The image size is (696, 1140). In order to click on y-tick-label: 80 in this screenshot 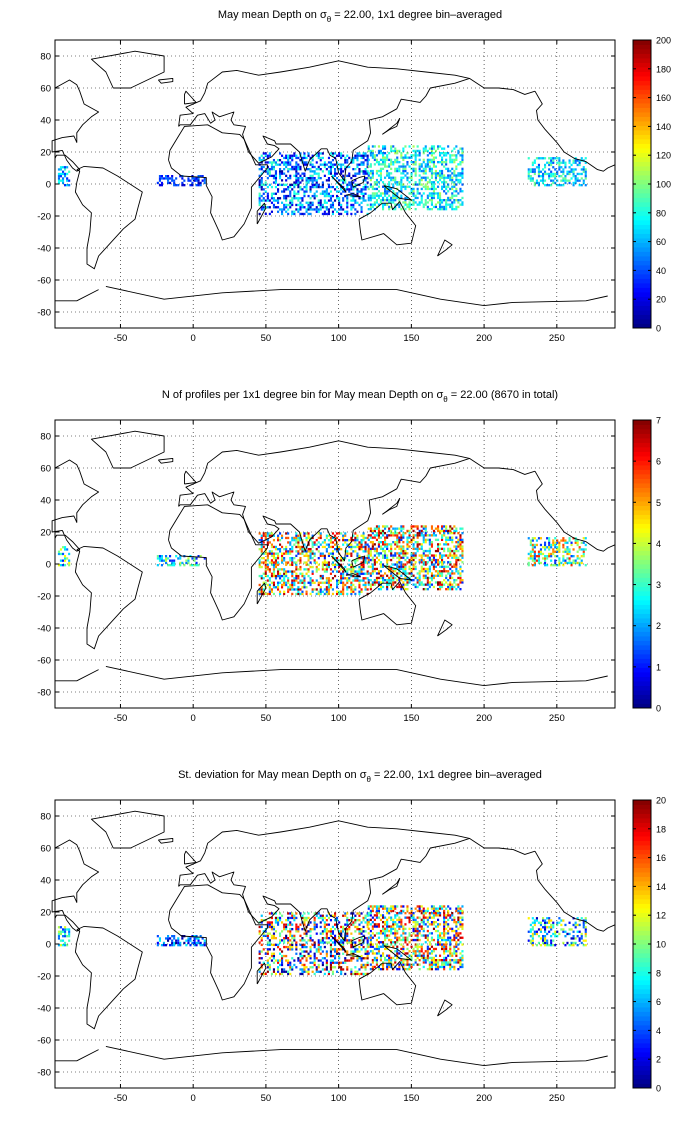, I will do `click(45, 437)`.